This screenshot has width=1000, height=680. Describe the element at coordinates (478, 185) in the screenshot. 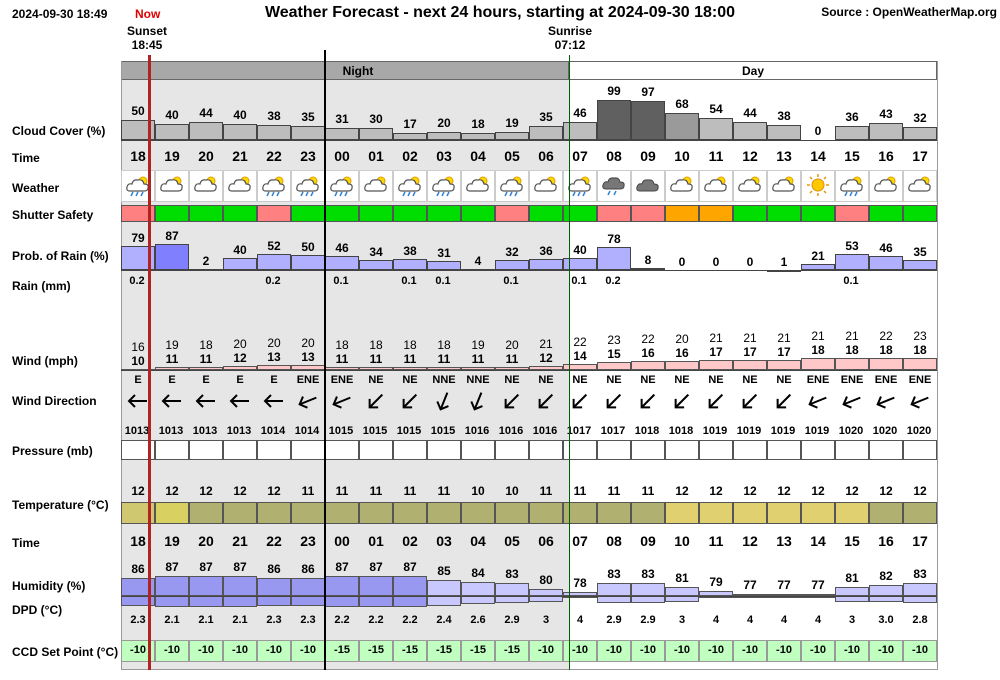

I see `cloud-icon` at that location.